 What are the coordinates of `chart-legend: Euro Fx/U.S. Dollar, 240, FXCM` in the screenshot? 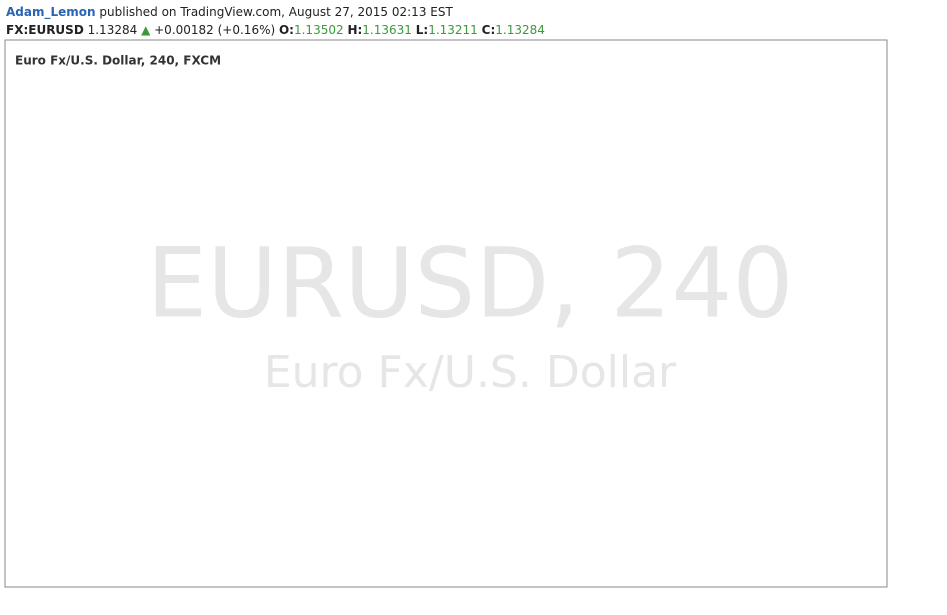 It's located at (118, 61).